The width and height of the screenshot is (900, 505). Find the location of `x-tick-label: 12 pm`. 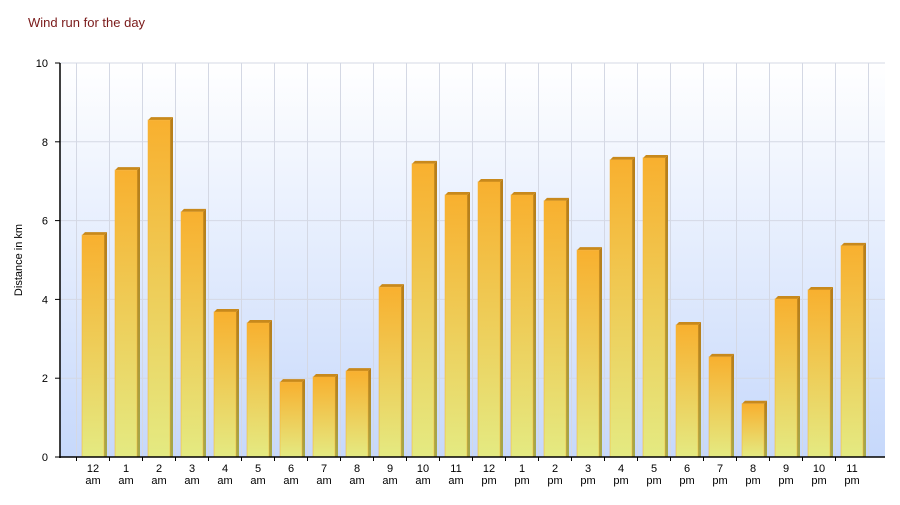

x-tick-label: 12 pm is located at coordinates (488, 475).